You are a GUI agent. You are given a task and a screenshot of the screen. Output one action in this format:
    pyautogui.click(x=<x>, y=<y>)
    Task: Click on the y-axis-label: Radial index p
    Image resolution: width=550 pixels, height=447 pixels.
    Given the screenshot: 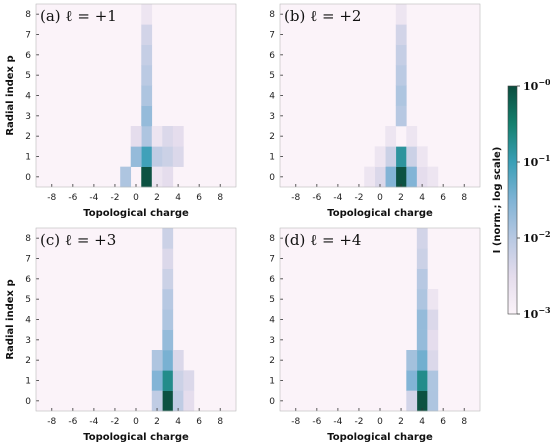 What is the action you would take?
    pyautogui.click(x=10, y=319)
    